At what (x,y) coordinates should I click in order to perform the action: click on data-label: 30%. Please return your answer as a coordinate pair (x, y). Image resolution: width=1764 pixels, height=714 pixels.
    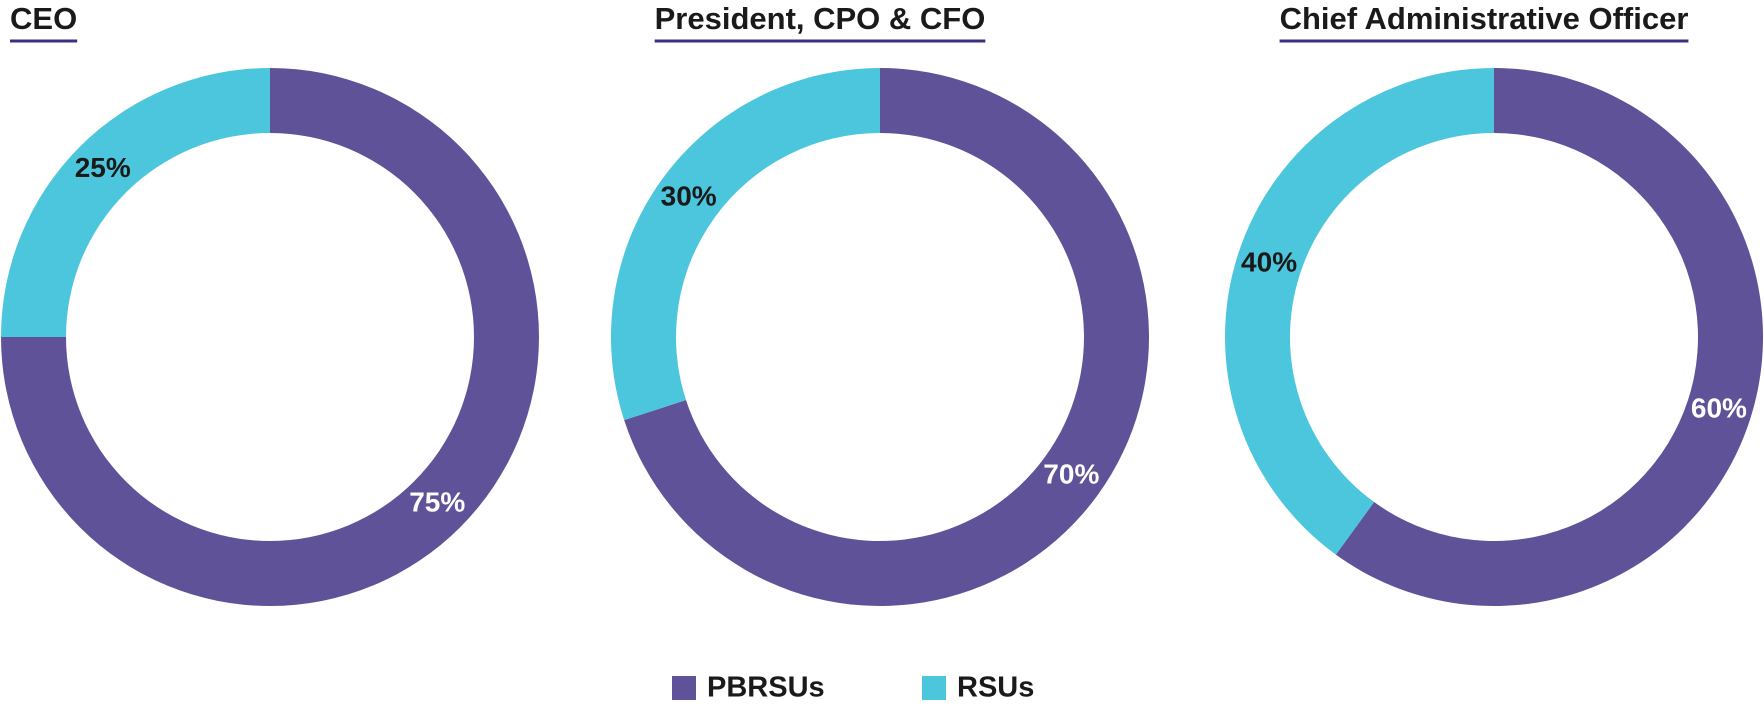
    Looking at the image, I should click on (689, 195).